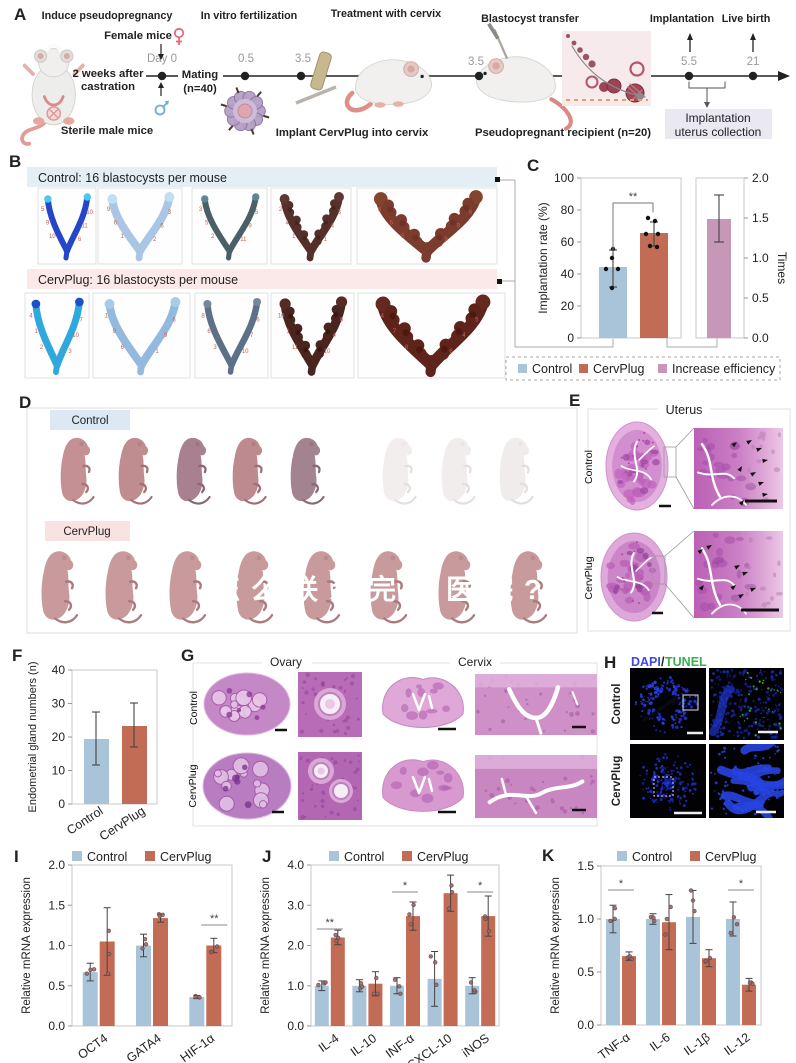  Describe the element at coordinates (614, 1046) in the screenshot. I see `svg-text: TNF-α` at that location.